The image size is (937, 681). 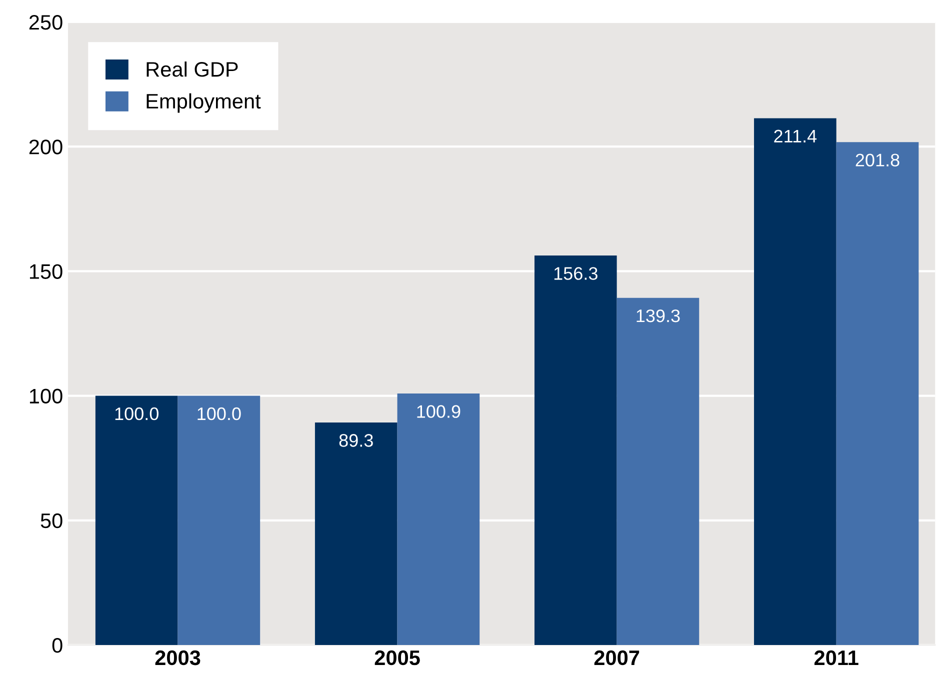 What do you see at coordinates (57, 645) in the screenshot?
I see `y-tick-label: 0` at bounding box center [57, 645].